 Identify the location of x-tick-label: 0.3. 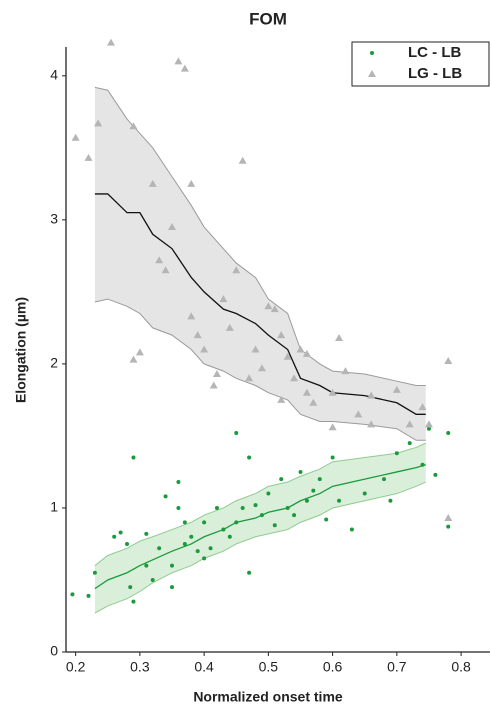
(140, 667).